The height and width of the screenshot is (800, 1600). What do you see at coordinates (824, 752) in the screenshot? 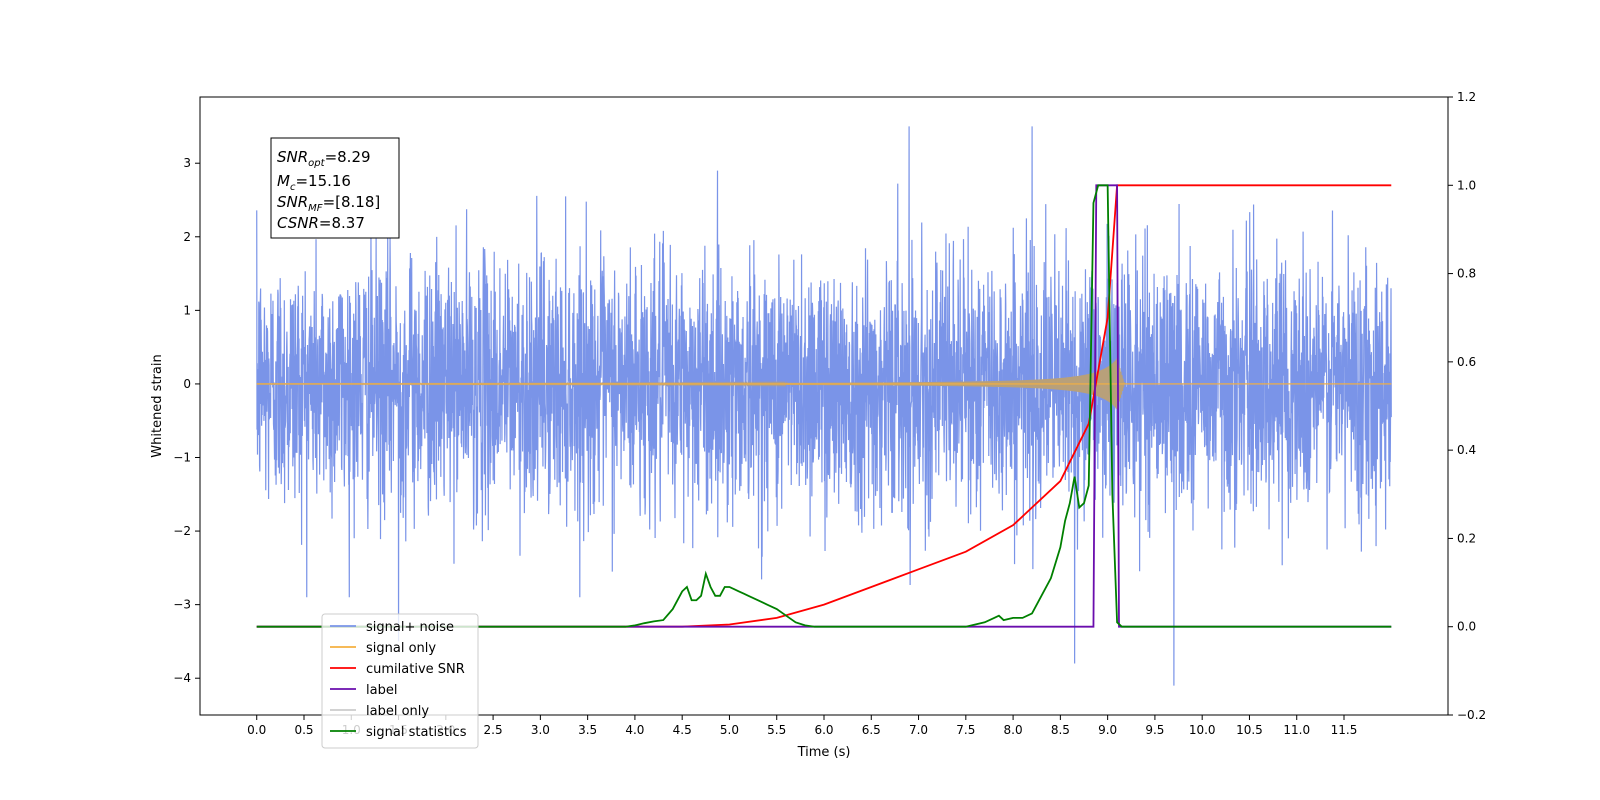
I see `x-axis-label: Time (s)` at bounding box center [824, 752].